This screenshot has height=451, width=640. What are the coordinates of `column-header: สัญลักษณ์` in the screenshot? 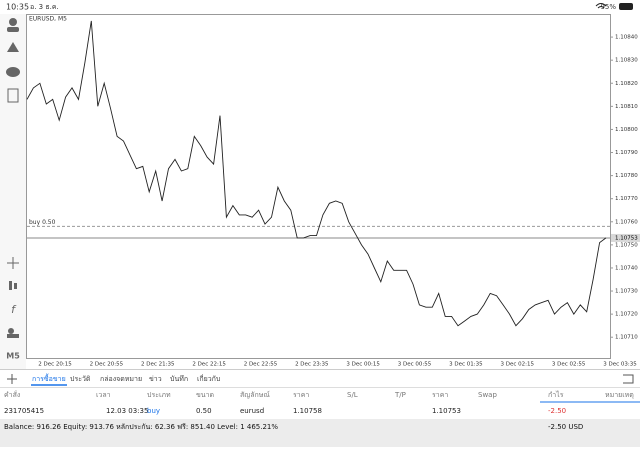 It's located at (255, 395).